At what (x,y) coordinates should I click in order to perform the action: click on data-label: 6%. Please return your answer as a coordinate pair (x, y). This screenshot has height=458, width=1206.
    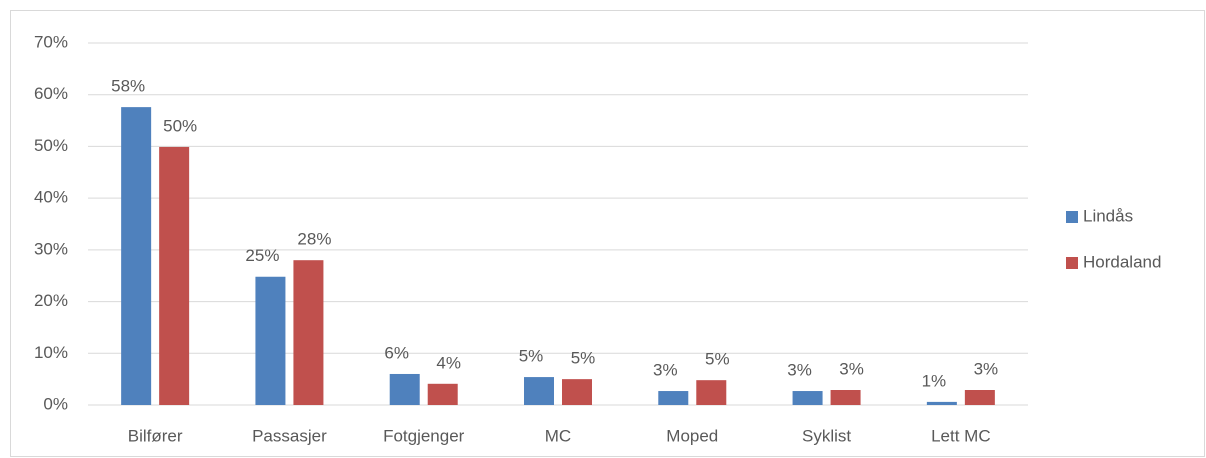
    Looking at the image, I should click on (396, 352).